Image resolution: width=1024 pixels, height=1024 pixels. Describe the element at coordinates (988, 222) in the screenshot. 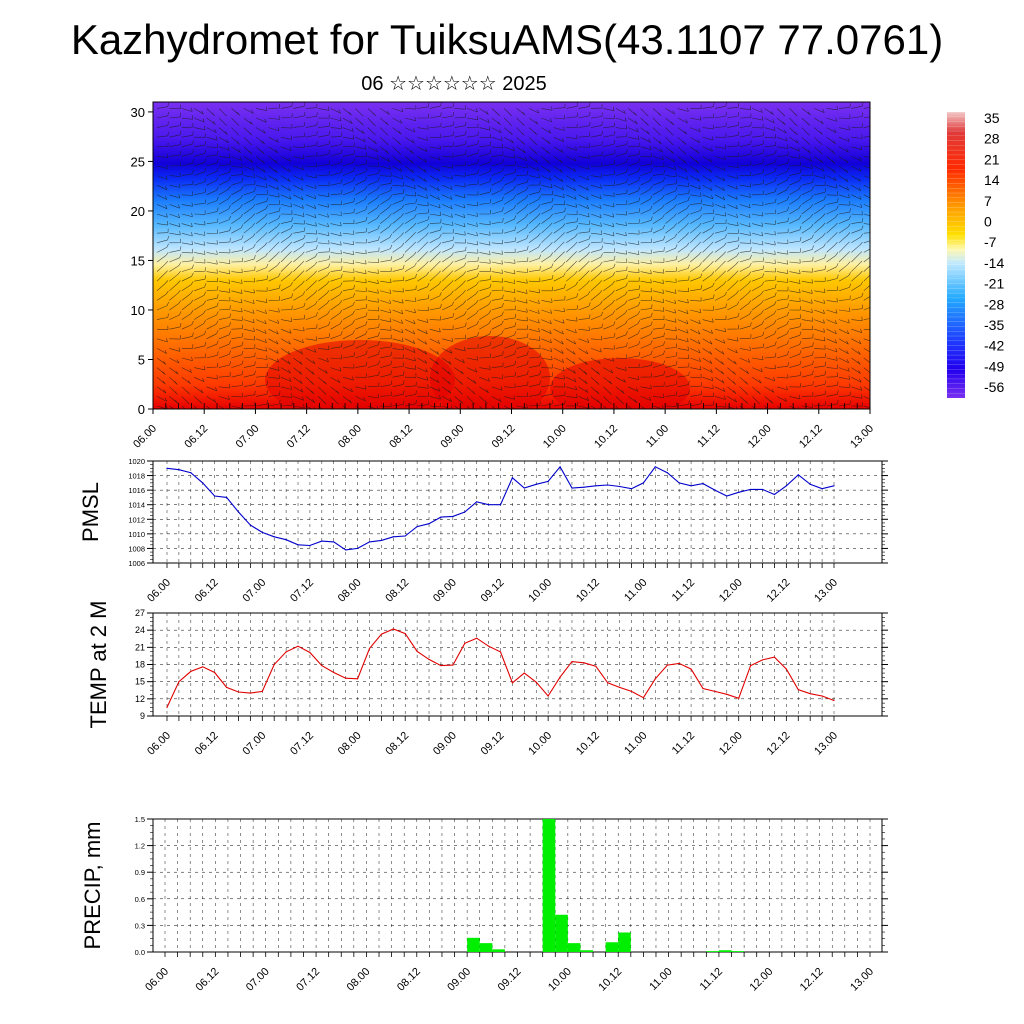

I see `colorbar-label: 0` at that location.